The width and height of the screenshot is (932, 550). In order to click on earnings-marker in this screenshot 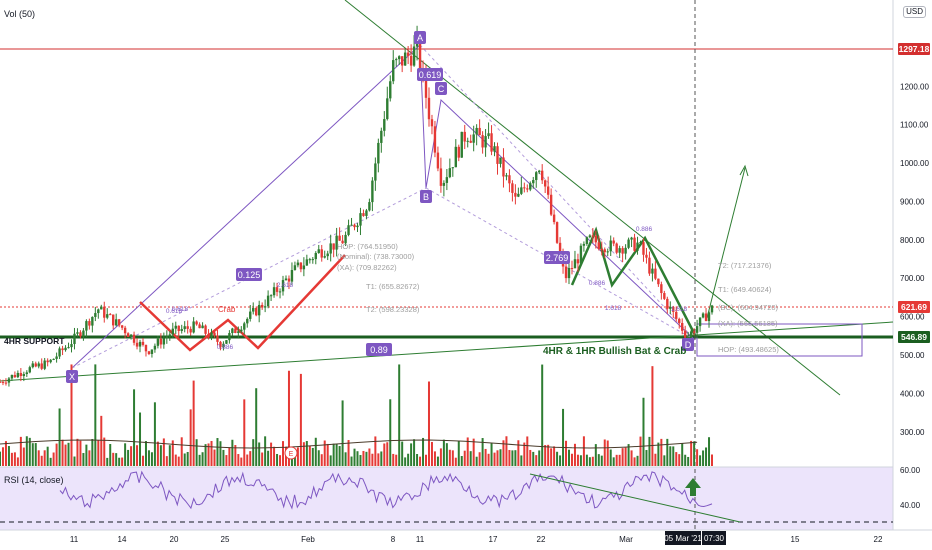, I will do `click(291, 453)`.